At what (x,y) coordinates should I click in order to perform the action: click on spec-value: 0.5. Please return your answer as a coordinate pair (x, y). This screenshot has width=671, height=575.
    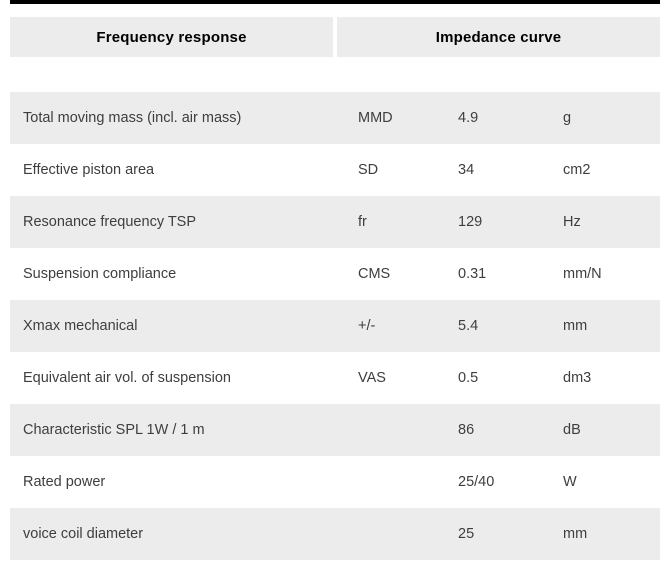
    Looking at the image, I should click on (468, 378).